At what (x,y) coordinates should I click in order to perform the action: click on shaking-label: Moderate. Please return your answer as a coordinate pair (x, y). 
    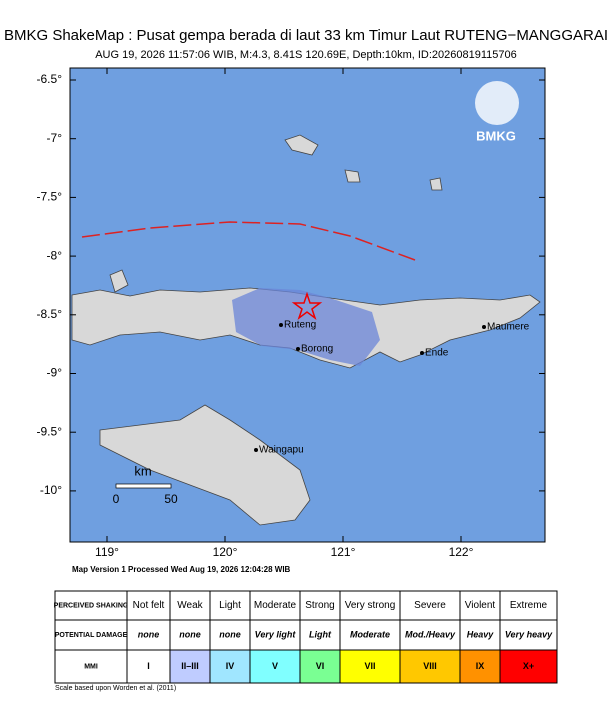
    Looking at the image, I should click on (275, 605).